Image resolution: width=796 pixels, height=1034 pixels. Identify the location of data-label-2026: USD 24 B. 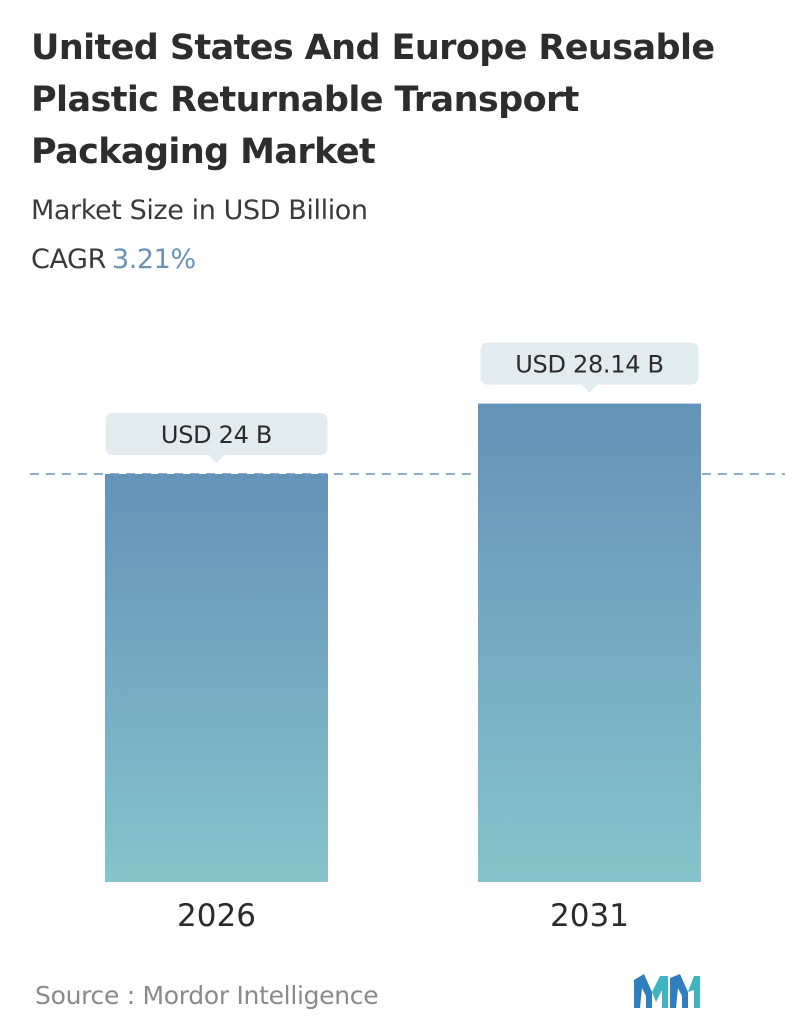
(216, 435).